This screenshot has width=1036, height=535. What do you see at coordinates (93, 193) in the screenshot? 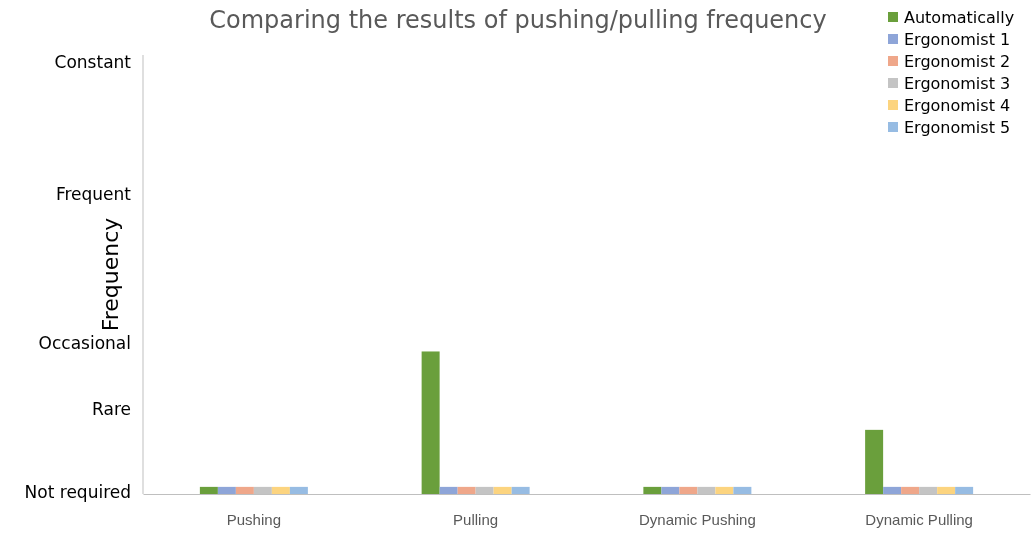
I see `text: Frequent` at bounding box center [93, 193].